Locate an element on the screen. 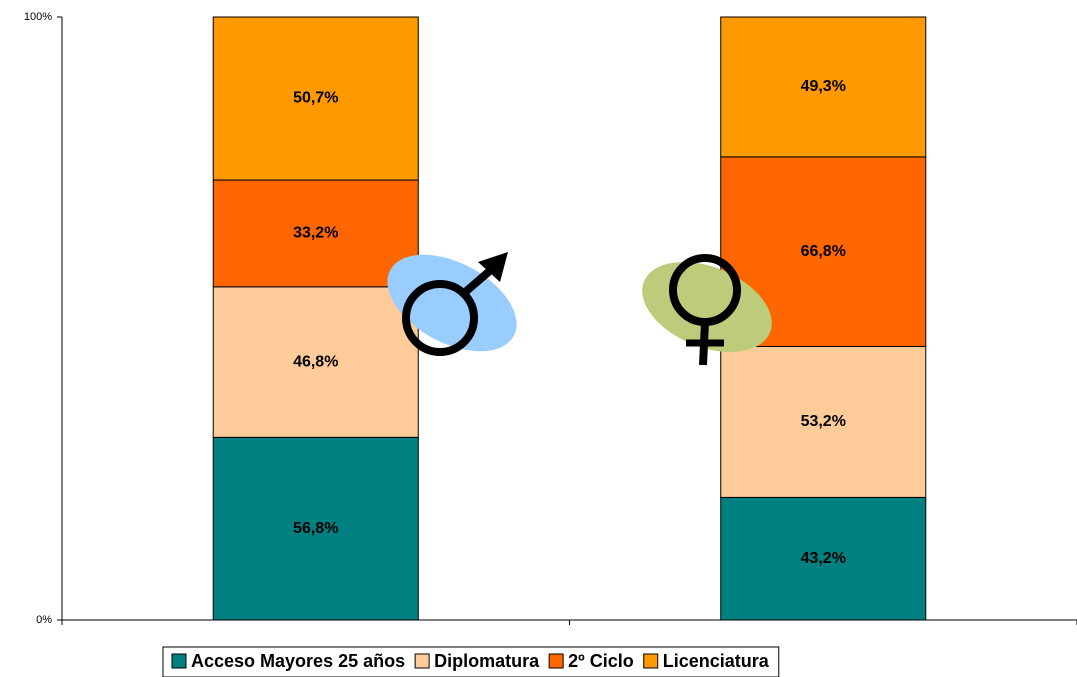  data-label: 46,8% is located at coordinates (315, 361).